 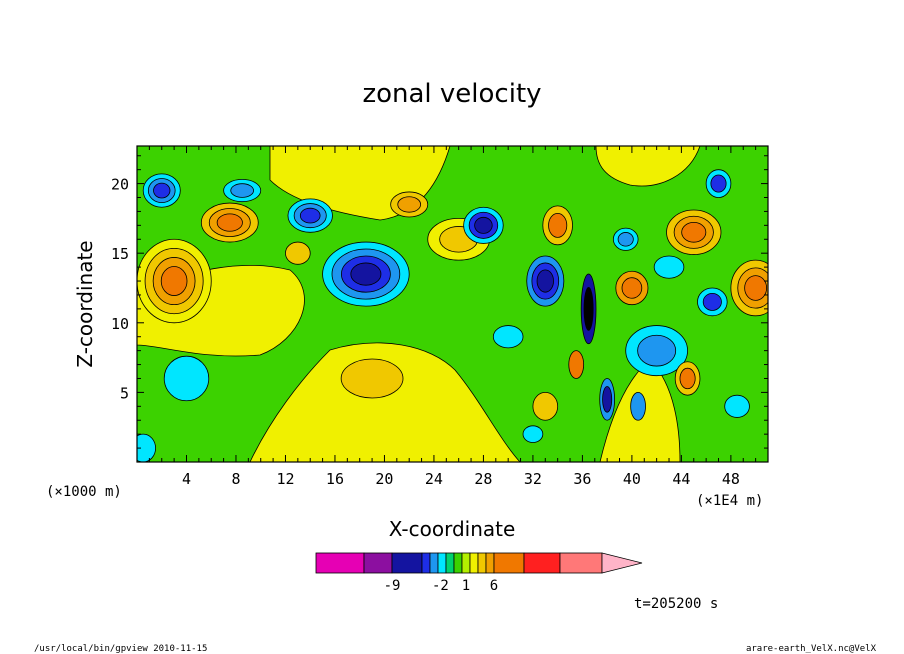 I want to click on y-tick-label: 5, so click(x=124, y=393).